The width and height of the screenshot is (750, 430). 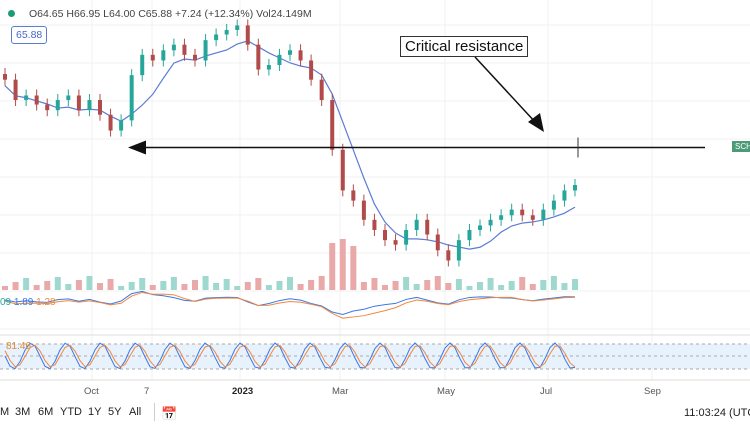 I want to click on clock: 11:03:24 (UTC, so click(x=717, y=413).